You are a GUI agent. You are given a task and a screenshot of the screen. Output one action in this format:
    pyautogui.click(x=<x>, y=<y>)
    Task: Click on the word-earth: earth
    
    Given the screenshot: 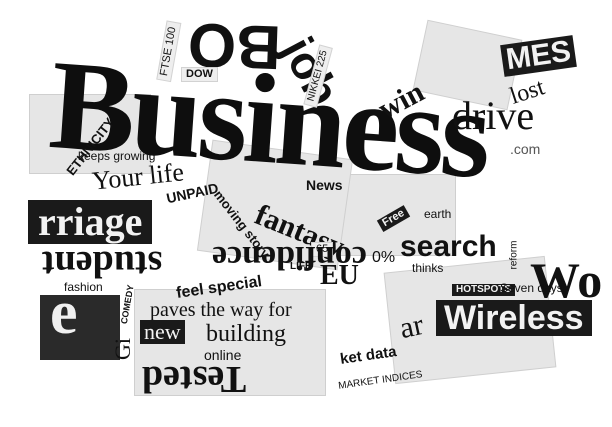 What is the action you would take?
    pyautogui.click(x=438, y=214)
    